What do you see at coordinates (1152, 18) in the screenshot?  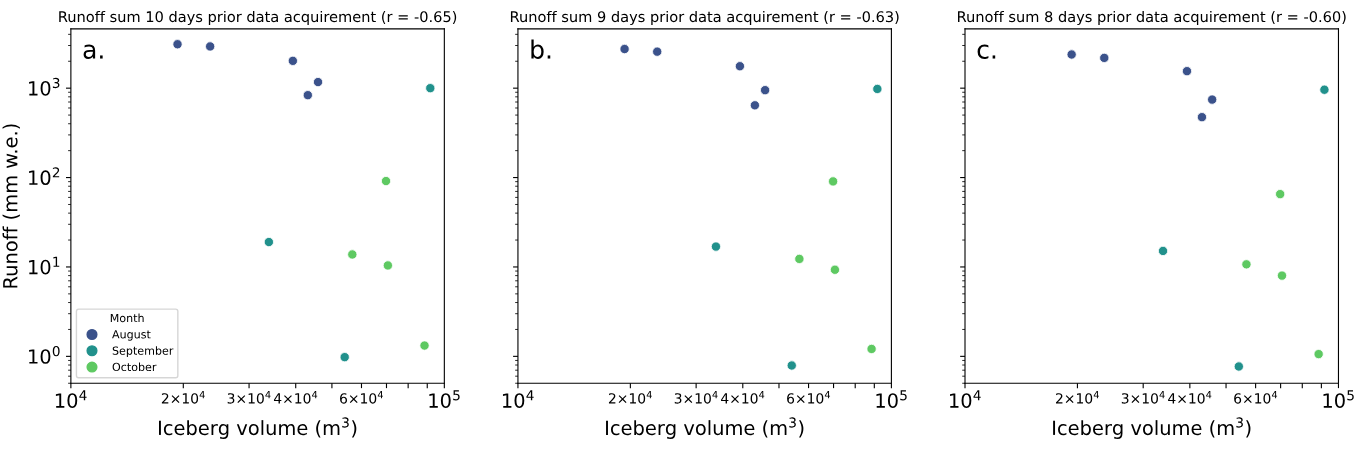 I see `chart-title: Runoff sum 8 days prior data acquirement (r = -0.60)` at bounding box center [1152, 18].